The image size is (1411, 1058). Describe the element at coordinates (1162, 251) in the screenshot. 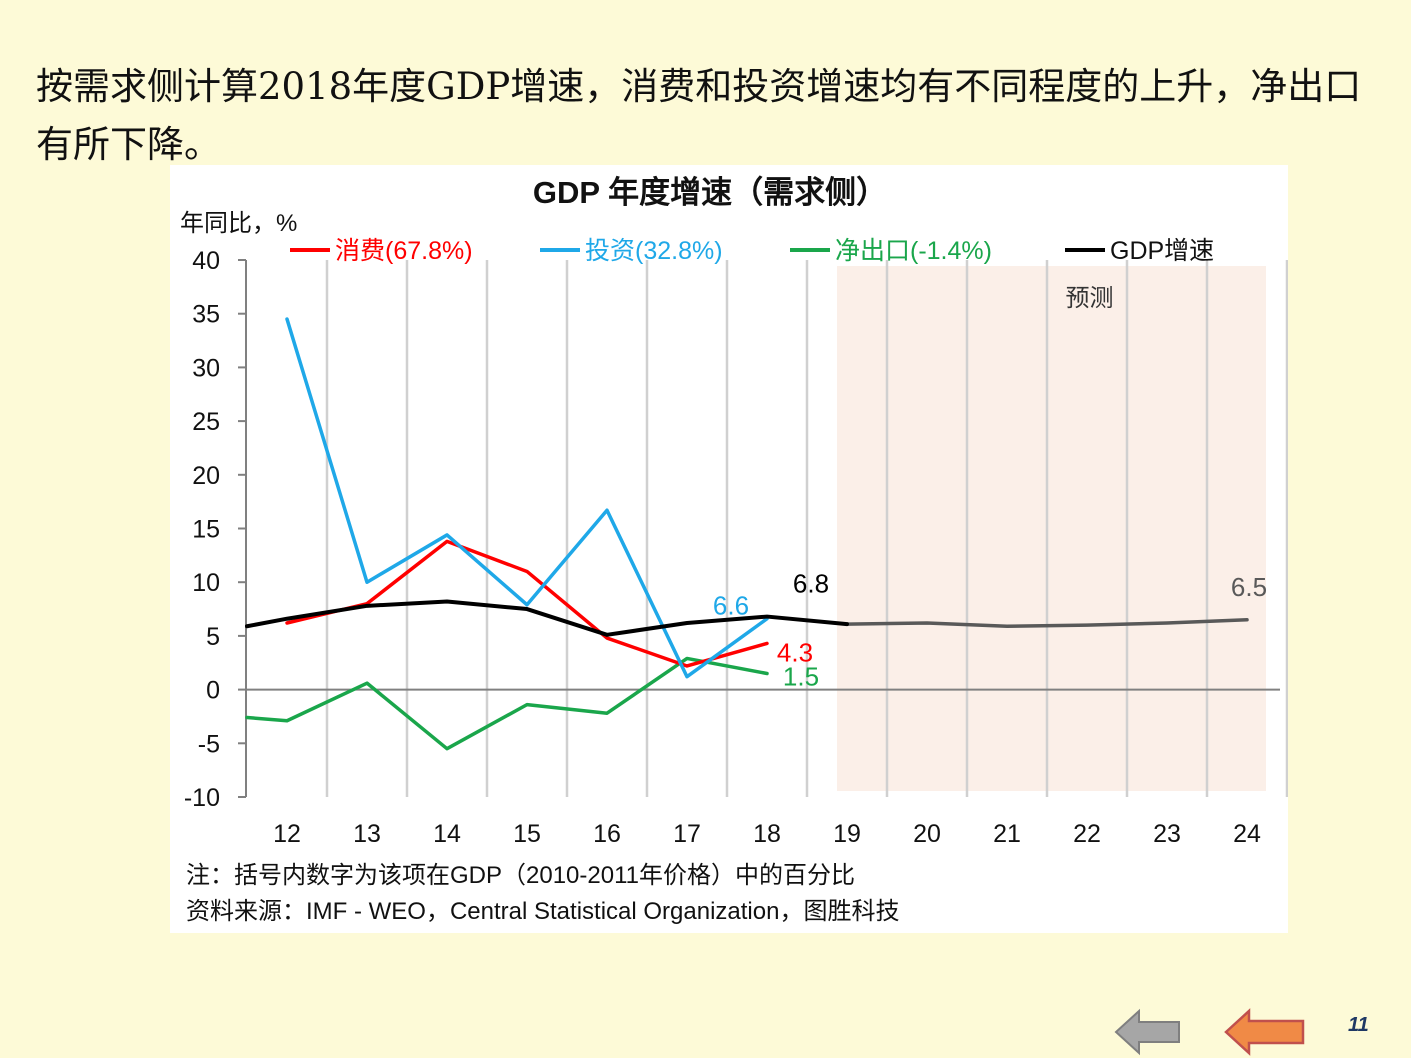

I see `legend-gdp-label: GDP增速` at that location.